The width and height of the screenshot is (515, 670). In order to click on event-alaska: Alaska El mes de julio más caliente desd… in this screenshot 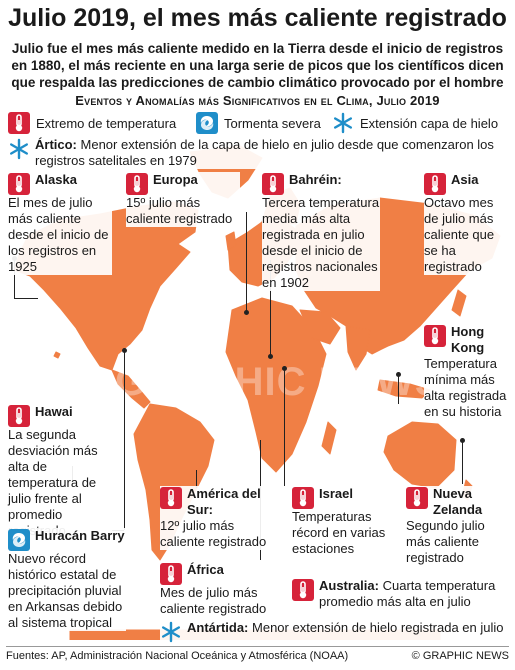, I will do `click(60, 223)`.